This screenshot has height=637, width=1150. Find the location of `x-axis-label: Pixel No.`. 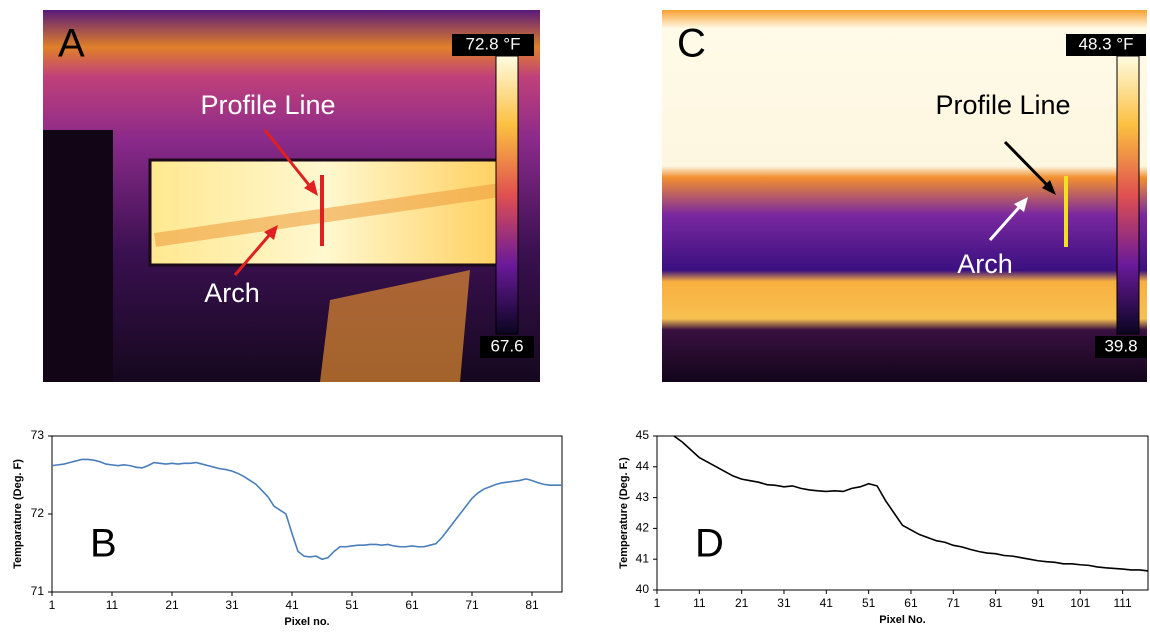

x-axis-label: Pixel No. is located at coordinates (902, 620).